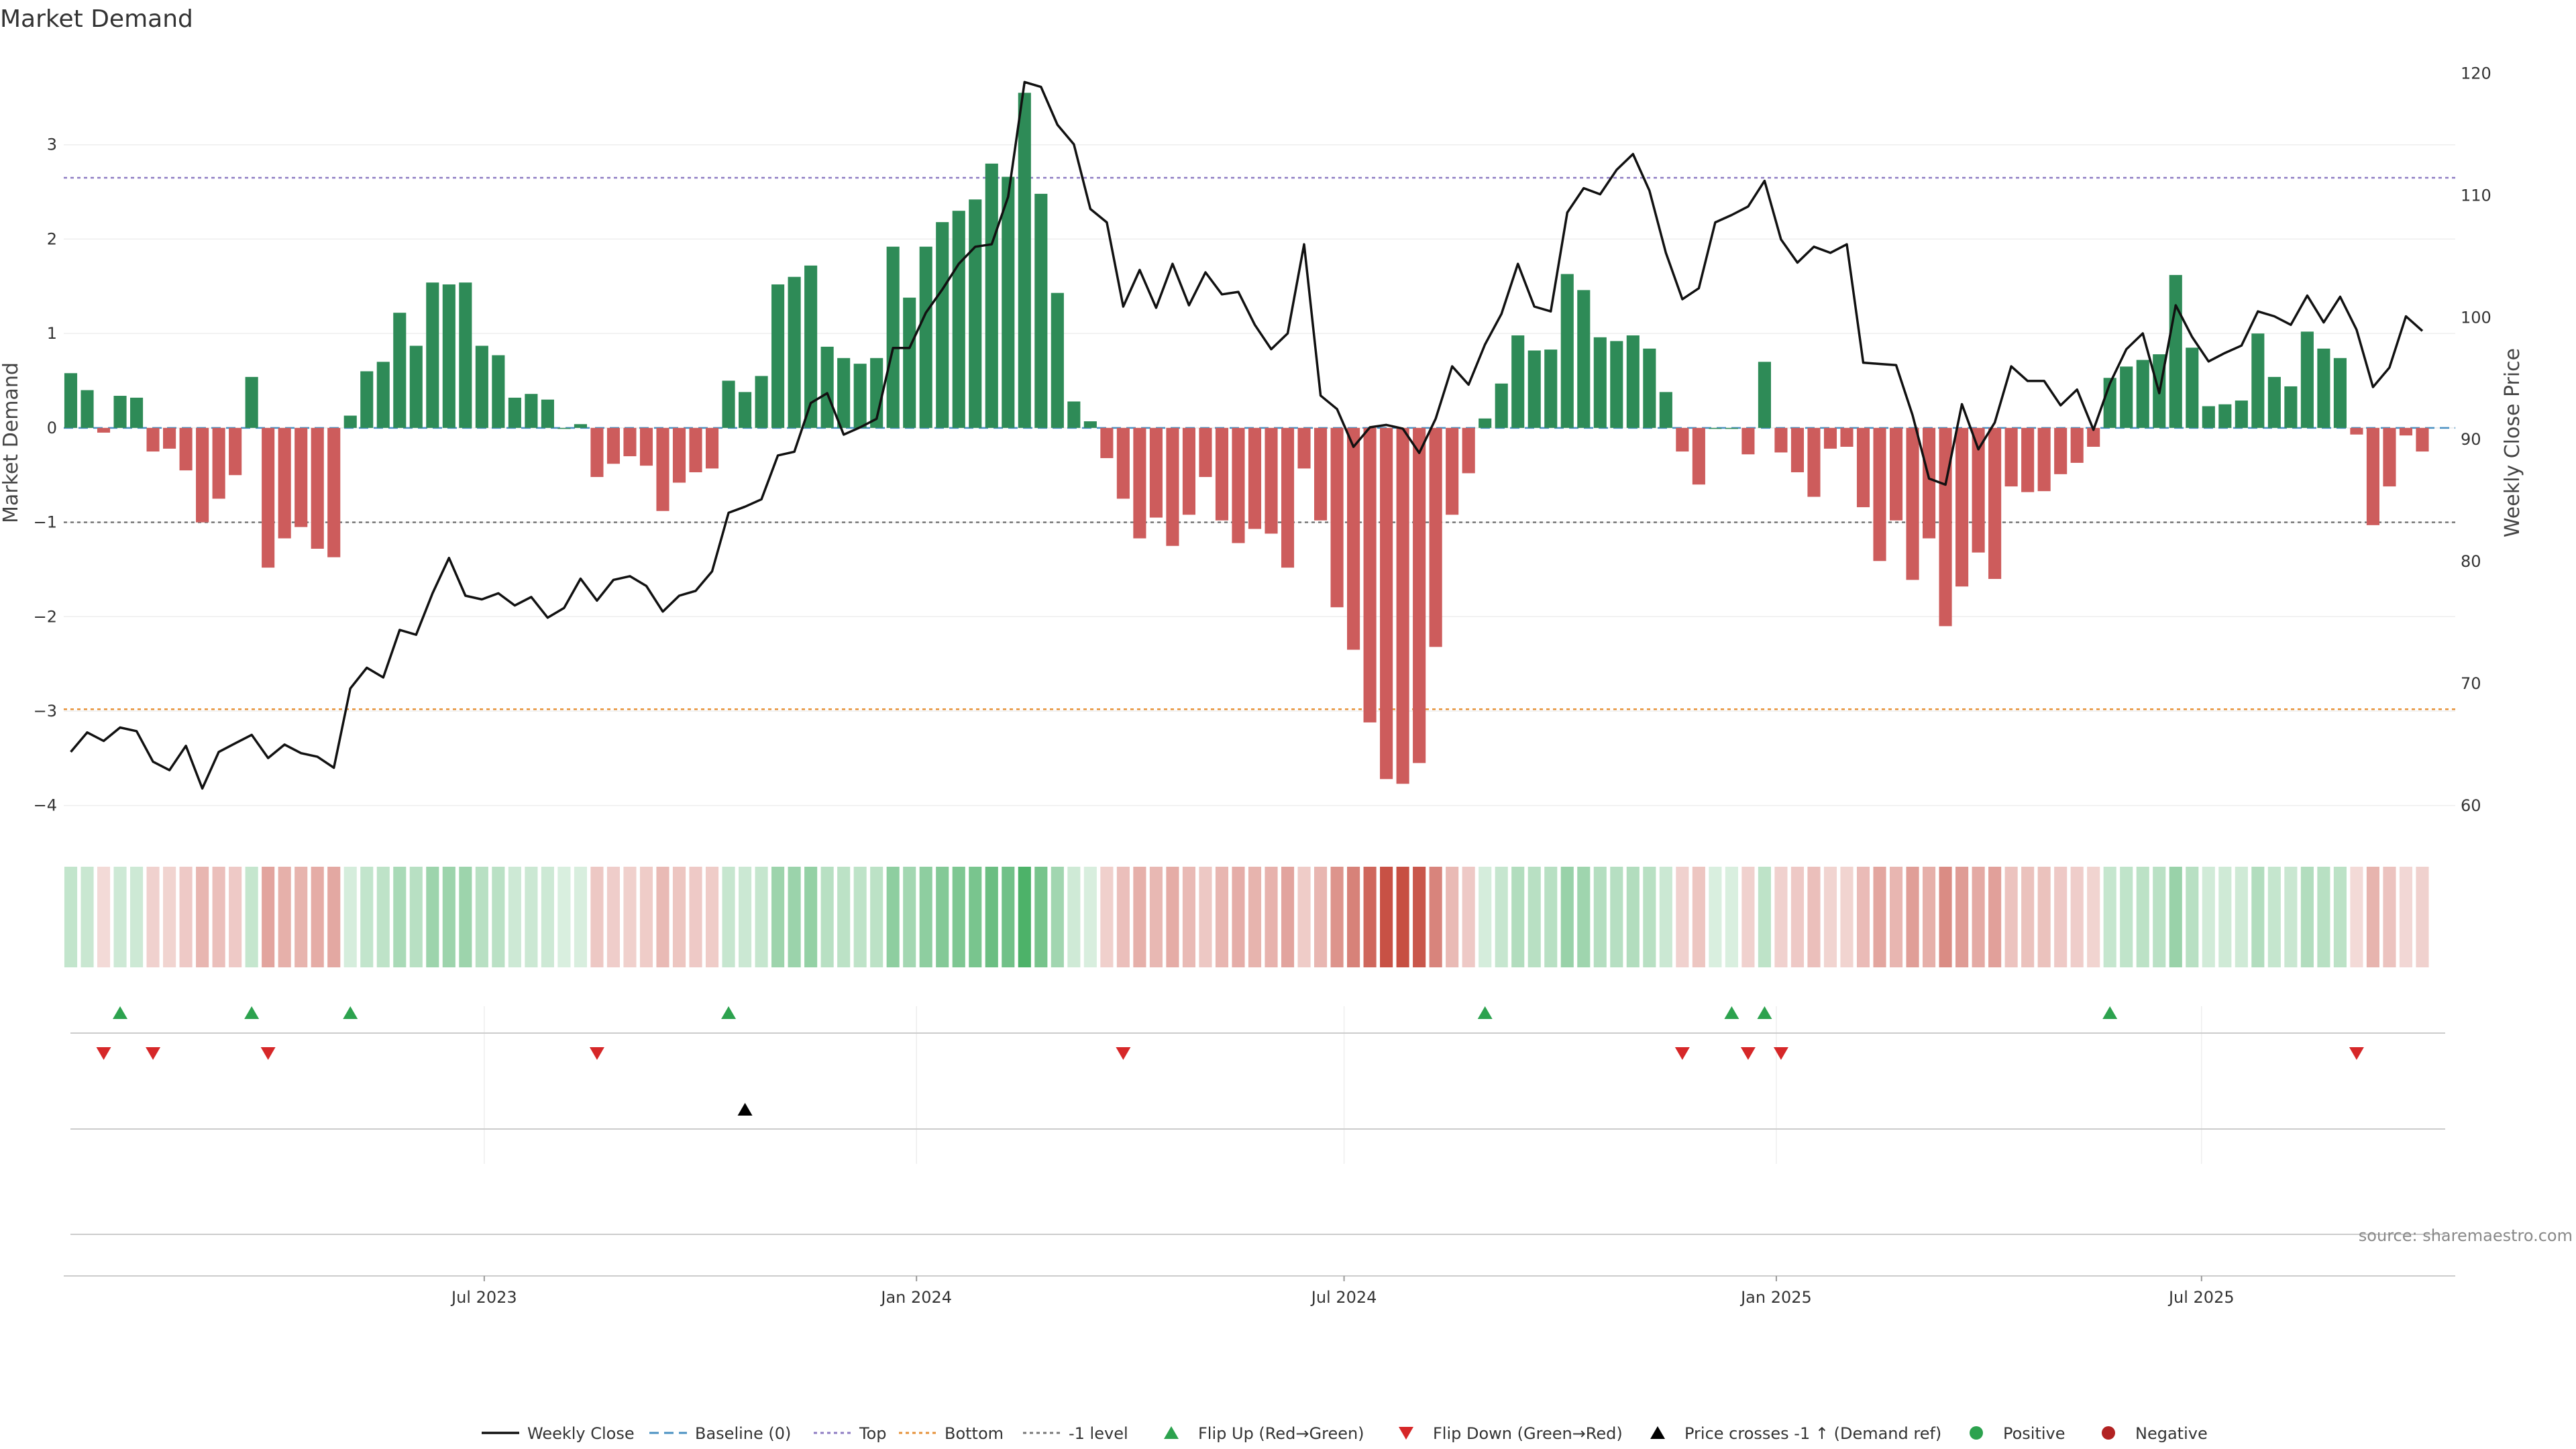 The height and width of the screenshot is (1449, 2576). I want to click on y-tick-label: −4, so click(45, 805).